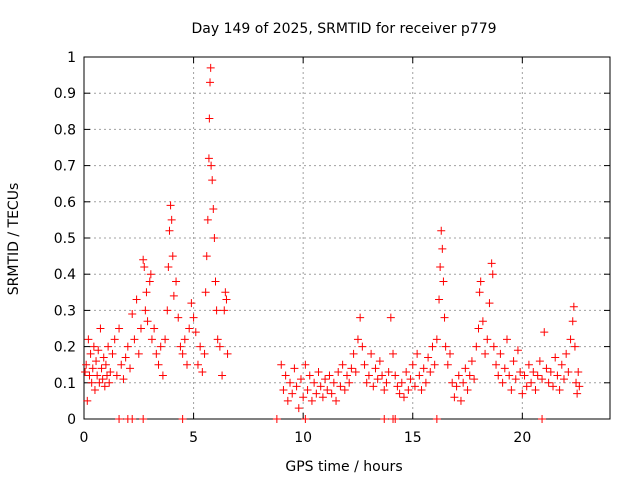 The height and width of the screenshot is (480, 640). I want to click on y-tick-label: 0.7, so click(65, 167).